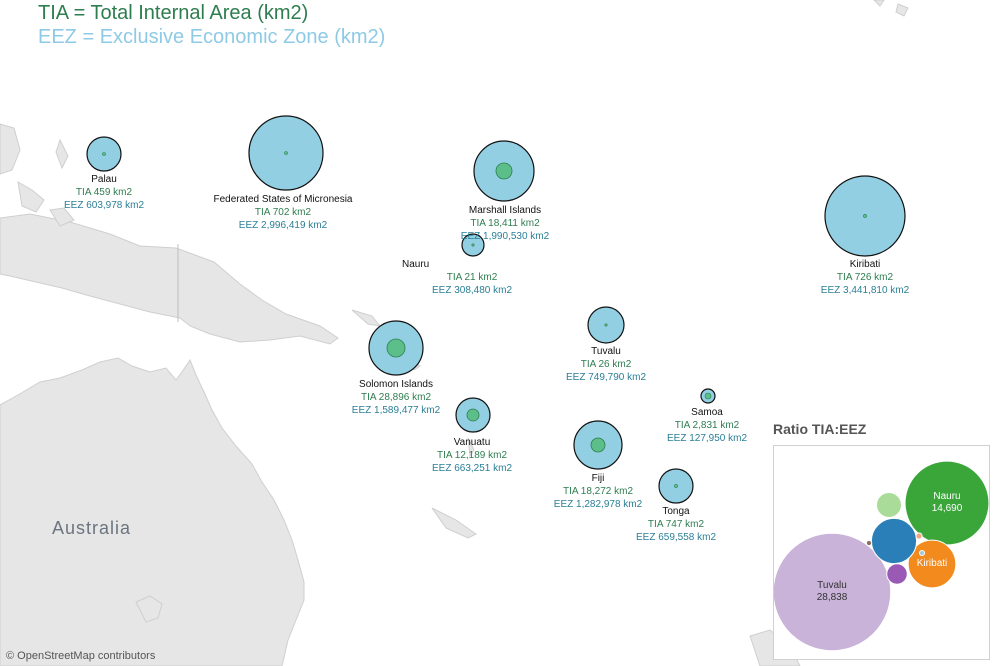  I want to click on ratio-bubble-label: Tuvalu 28,838, so click(832, 592).